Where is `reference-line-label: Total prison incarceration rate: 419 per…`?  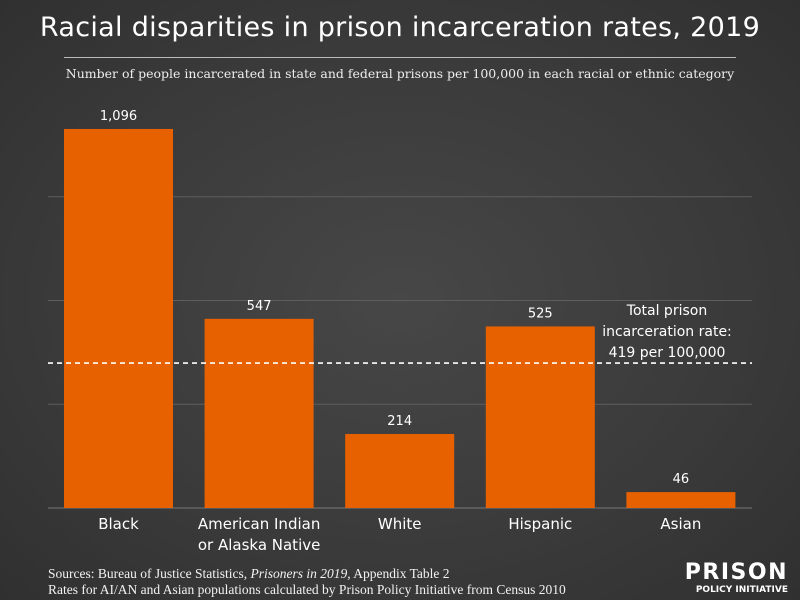
reference-line-label: Total prison incarceration rate: 419 per… is located at coordinates (667, 332).